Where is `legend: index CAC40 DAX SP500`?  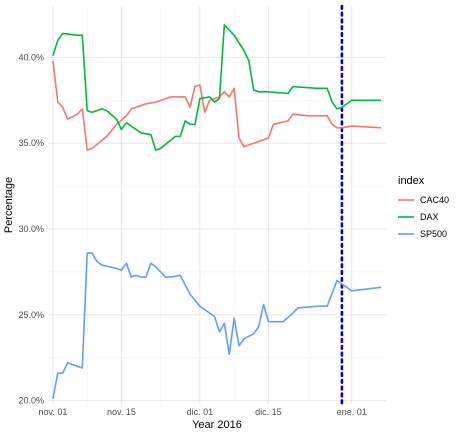 legend: index CAC40 DAX SP500 is located at coordinates (423, 207).